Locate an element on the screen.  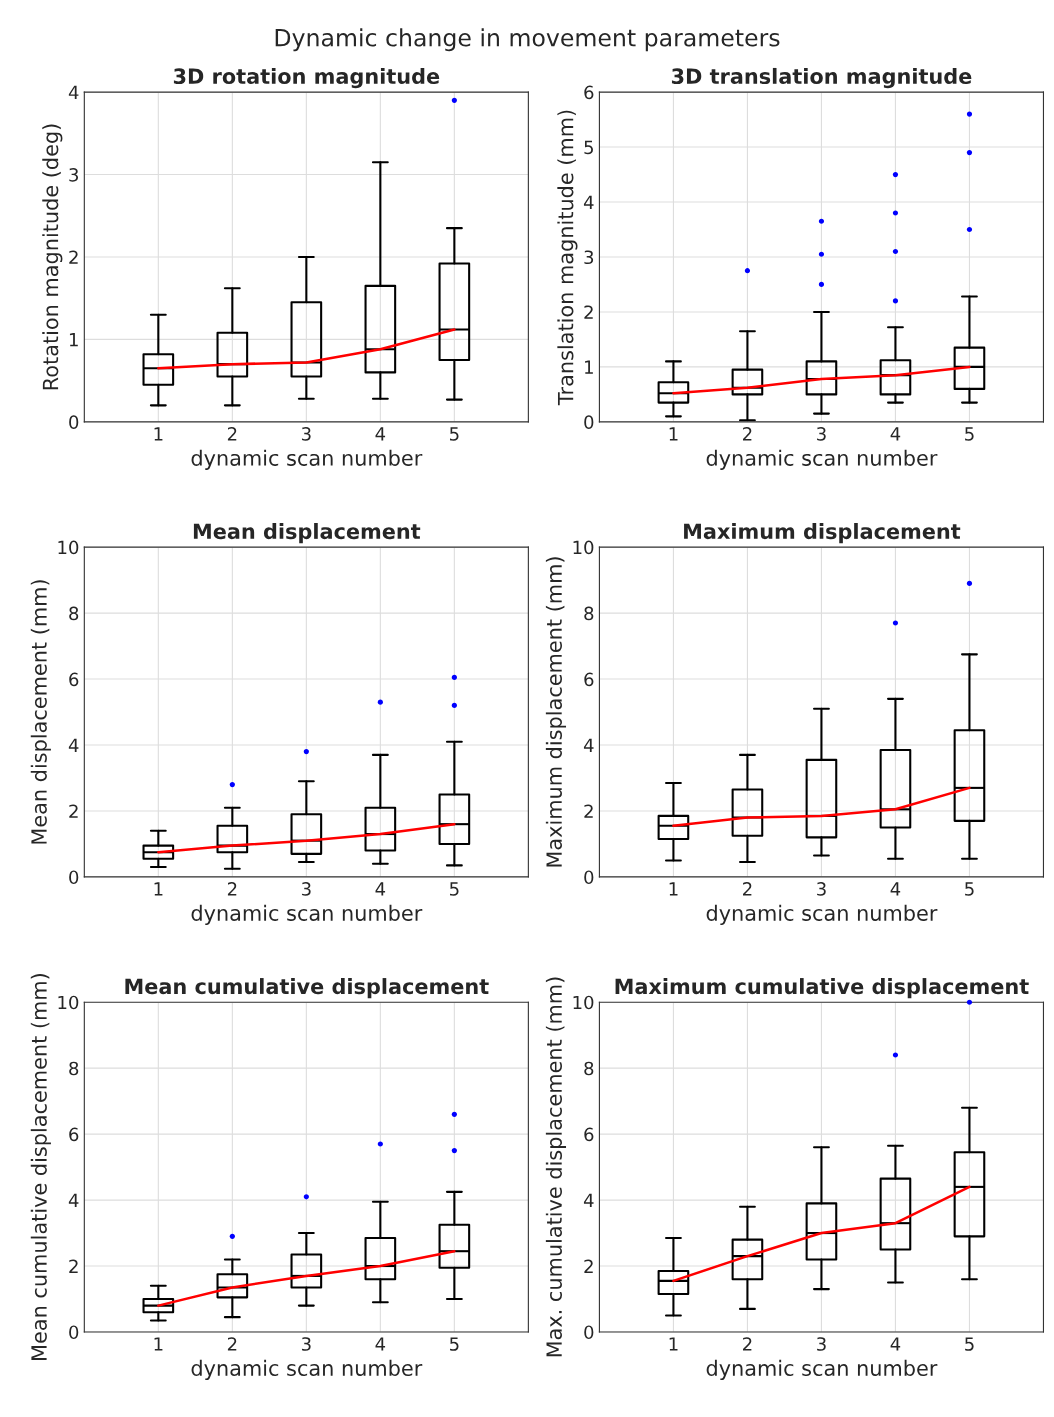
y-axis-title: Max. cumulative displacement (mm) is located at coordinates (556, 1167).